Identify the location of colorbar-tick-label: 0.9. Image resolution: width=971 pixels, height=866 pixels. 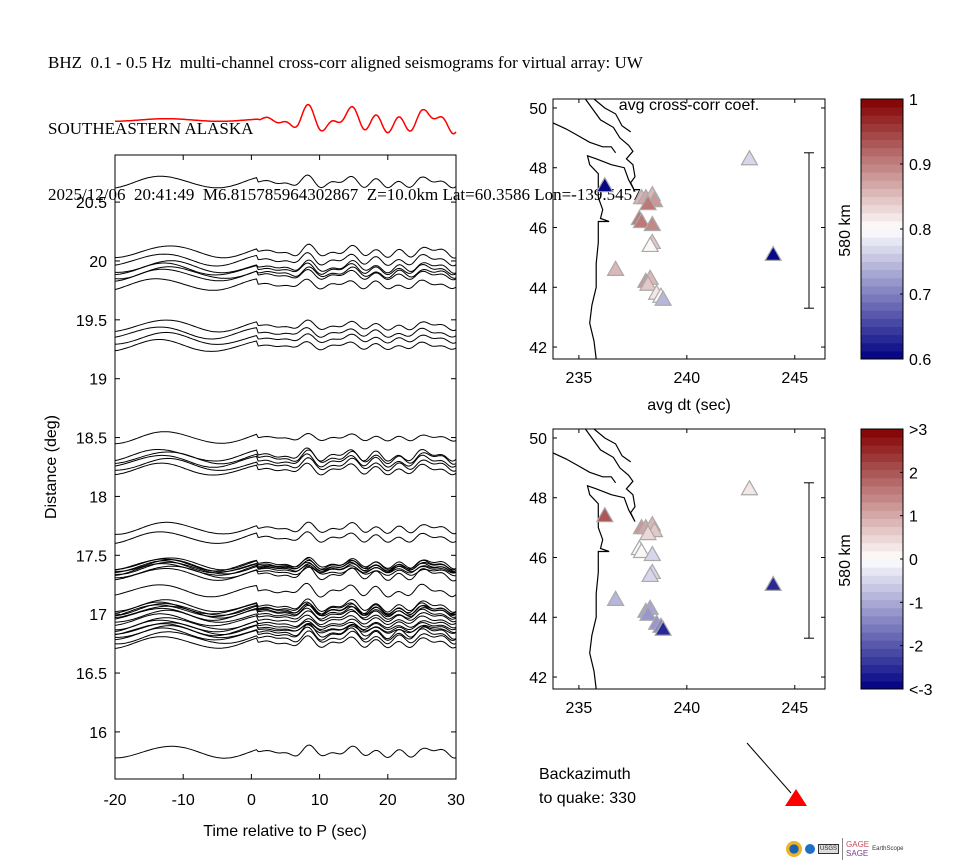
(920, 165).